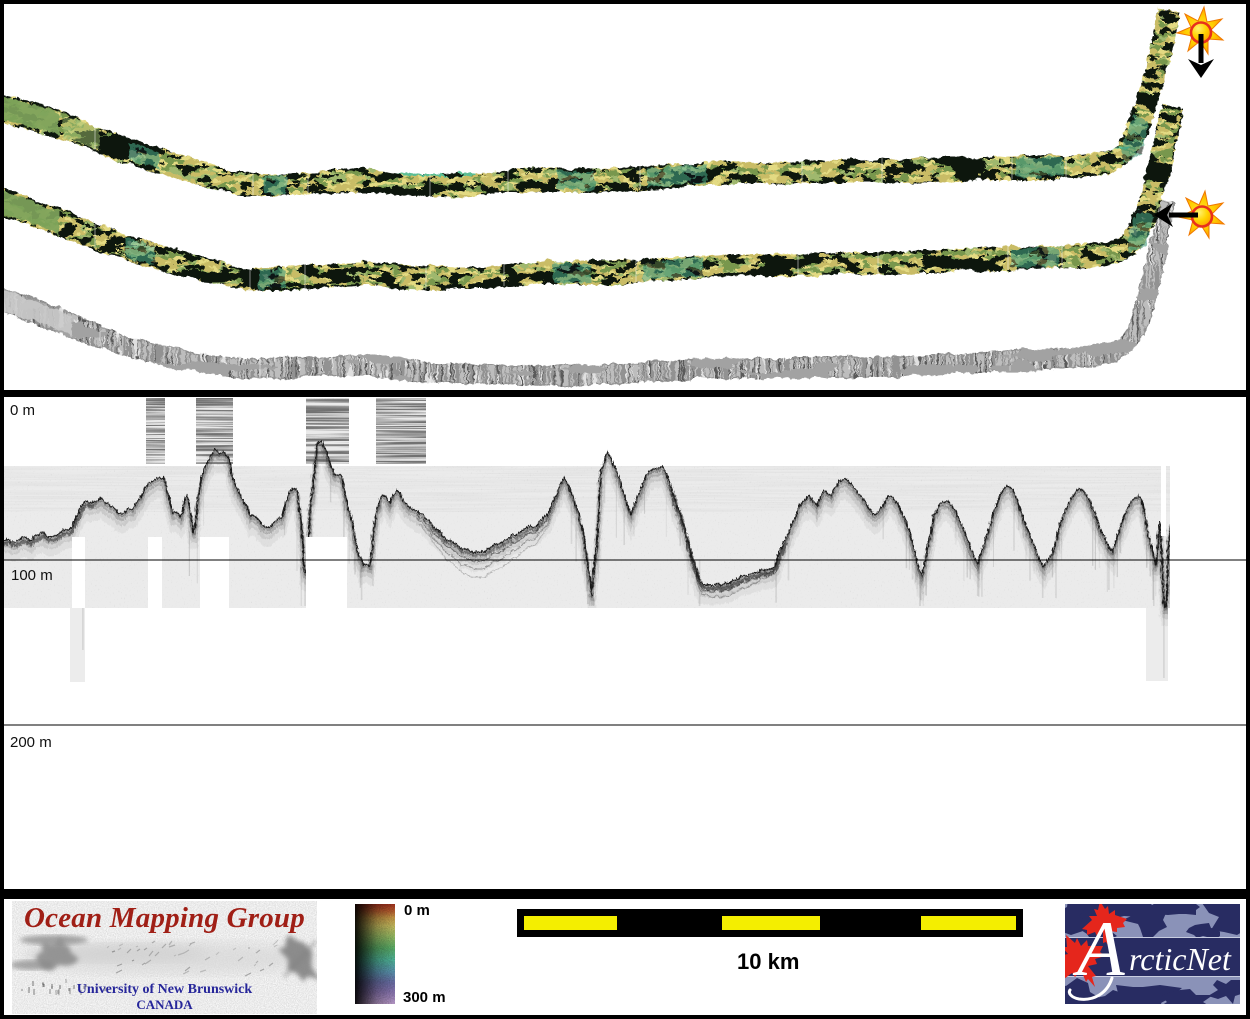  Describe the element at coordinates (424, 997) in the screenshot. I see `colorbar-label-bottom: 300 m` at that location.